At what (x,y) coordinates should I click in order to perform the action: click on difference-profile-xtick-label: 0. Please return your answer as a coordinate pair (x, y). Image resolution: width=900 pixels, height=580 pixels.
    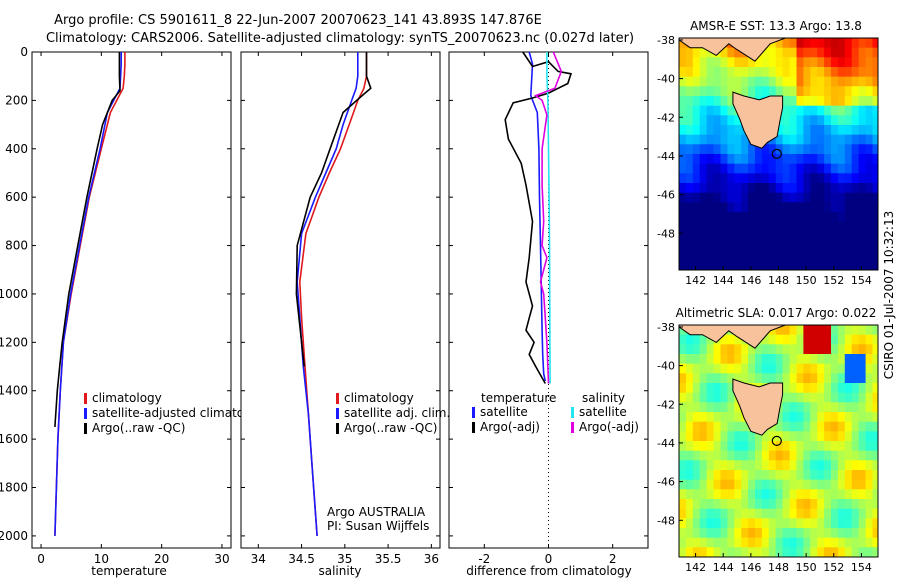
    Looking at the image, I should click on (549, 559).